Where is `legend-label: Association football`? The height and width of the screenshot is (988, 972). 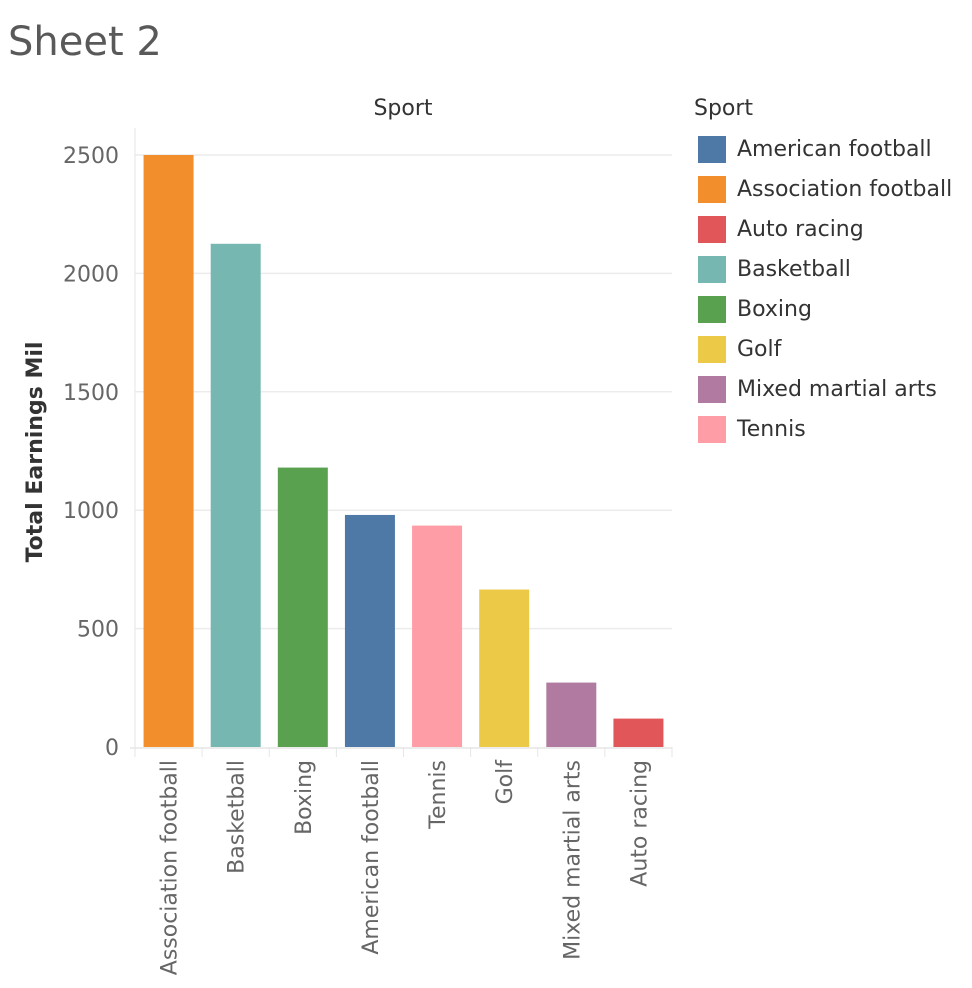
legend-label: Association football is located at coordinates (845, 189).